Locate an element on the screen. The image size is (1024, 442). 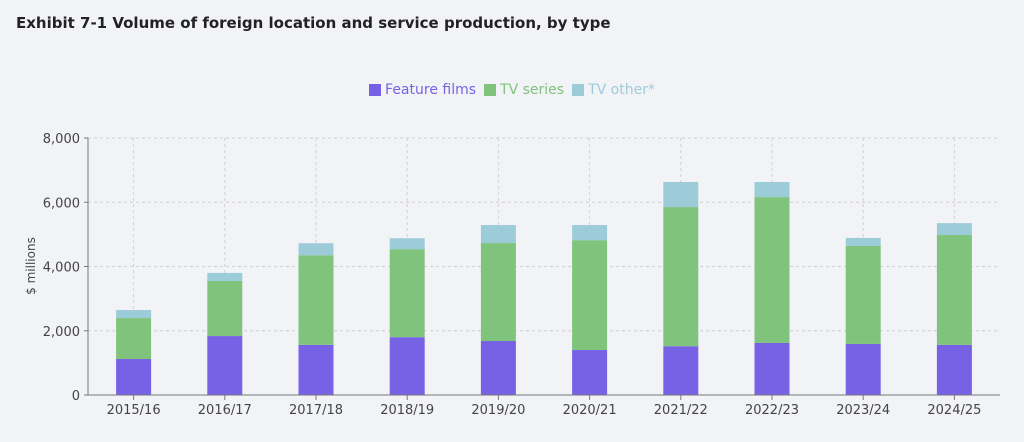
legend-label: Feature films is located at coordinates (431, 90).